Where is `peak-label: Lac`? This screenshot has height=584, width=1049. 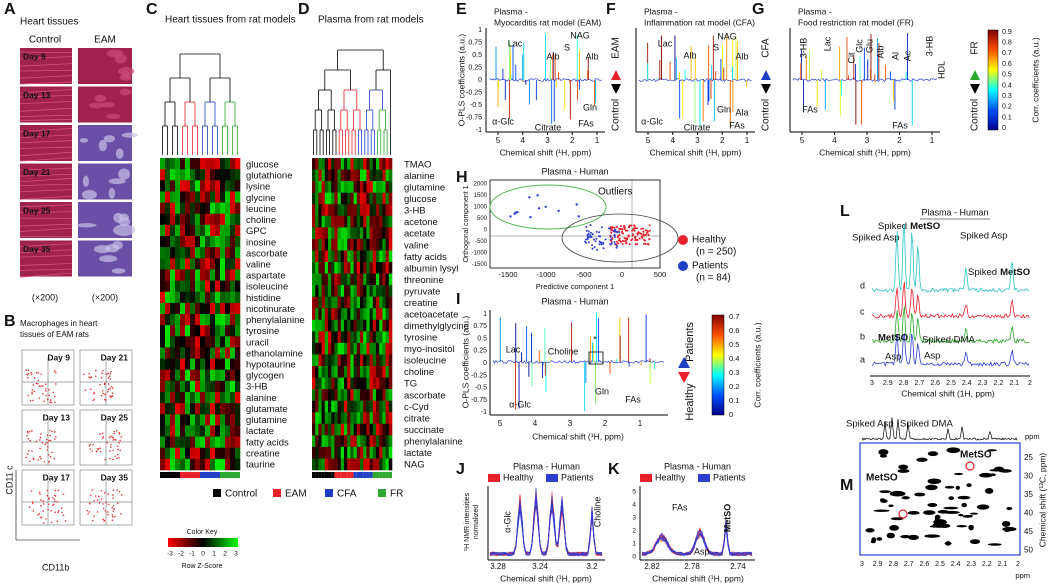 peak-label: Lac is located at coordinates (665, 43).